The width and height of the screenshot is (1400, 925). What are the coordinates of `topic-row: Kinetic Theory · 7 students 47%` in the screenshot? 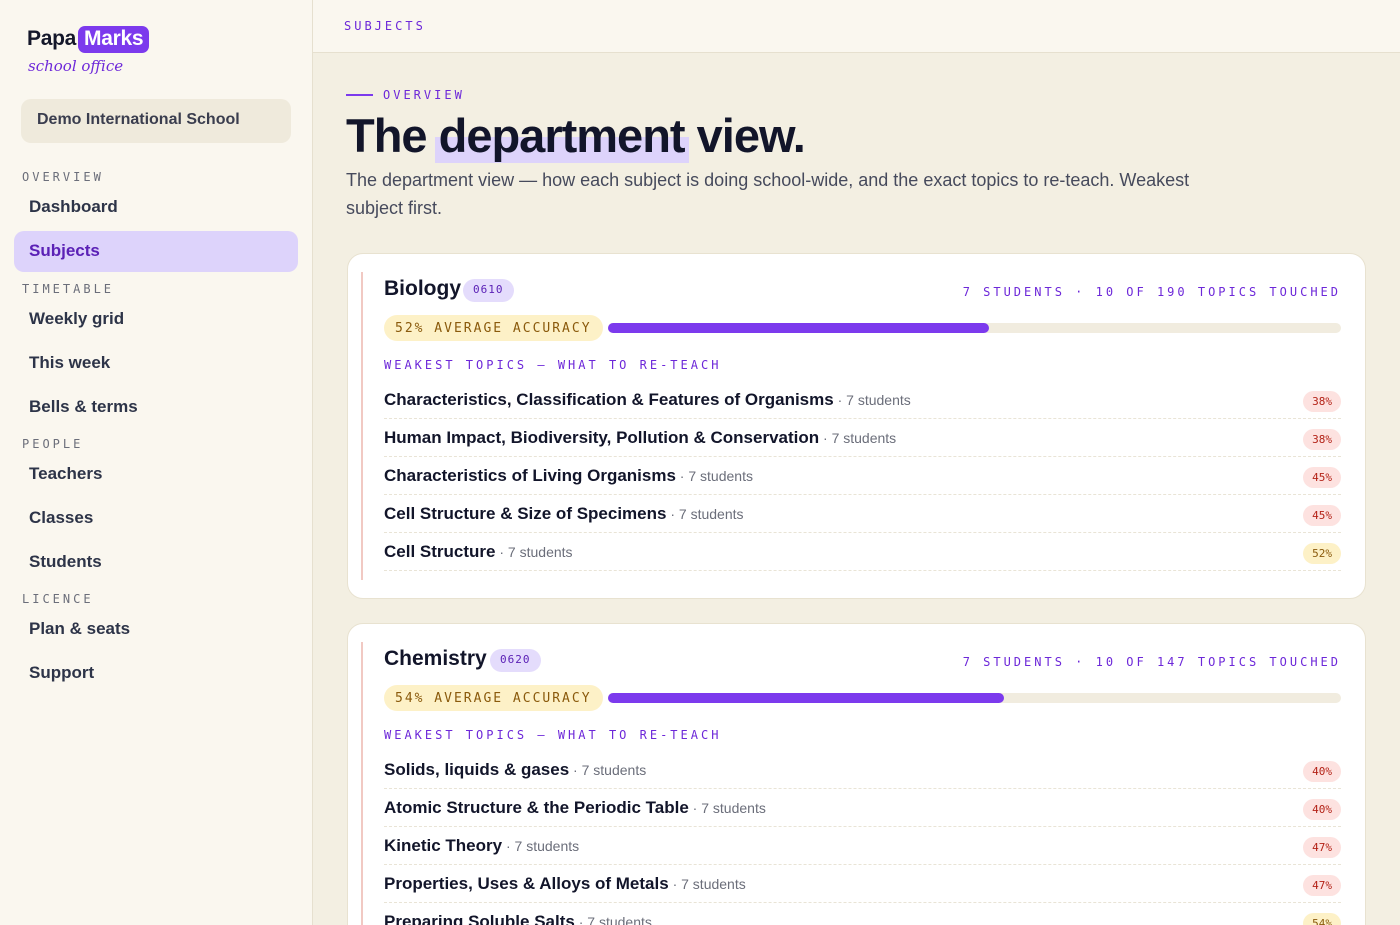 It's located at (862, 846).